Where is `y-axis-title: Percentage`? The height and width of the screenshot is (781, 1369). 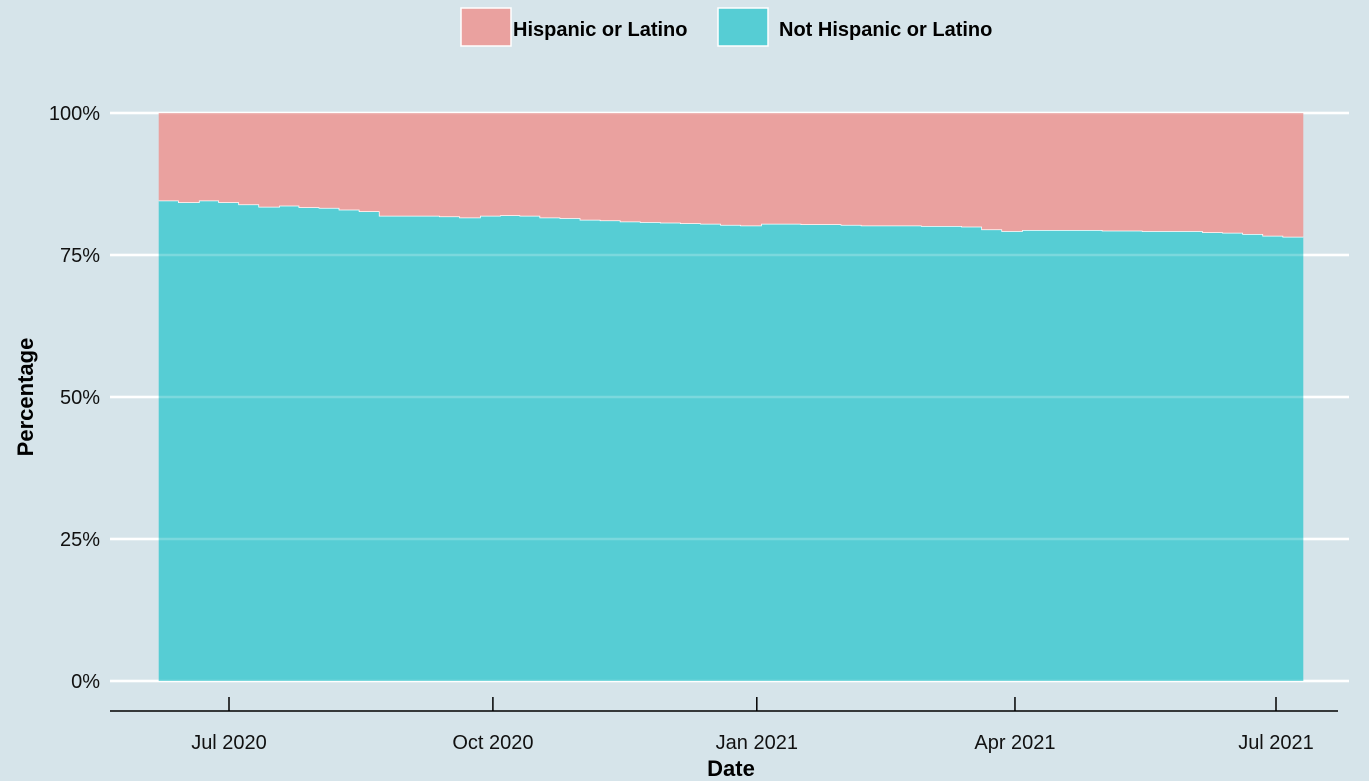 y-axis-title: Percentage is located at coordinates (25, 397).